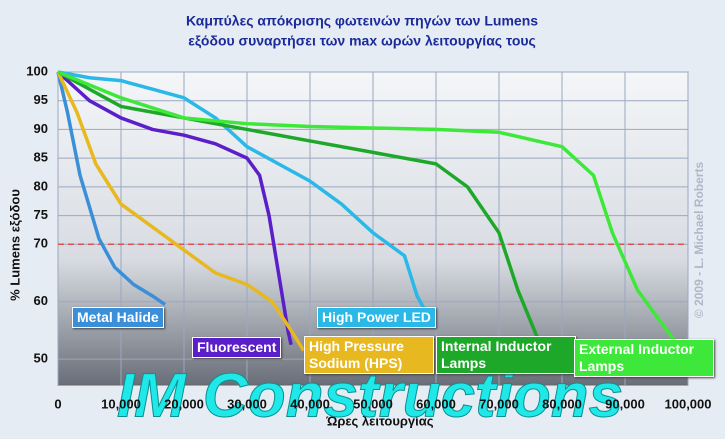 The width and height of the screenshot is (725, 439). What do you see at coordinates (41, 99) in the screenshot?
I see `y-tick-label: 95` at bounding box center [41, 99].